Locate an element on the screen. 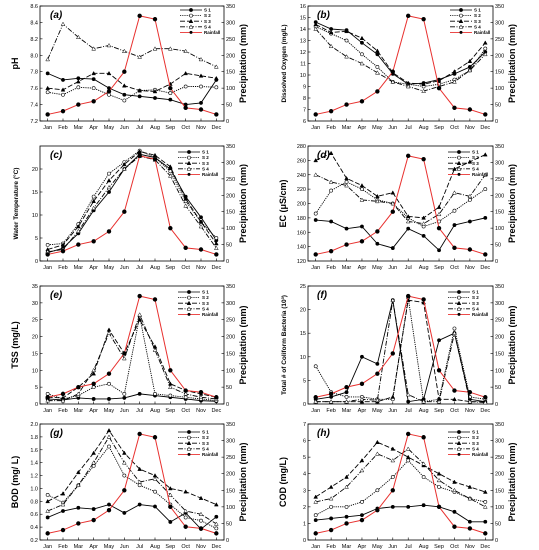  y-tick-label: 1.8 is located at coordinates (34, 438).